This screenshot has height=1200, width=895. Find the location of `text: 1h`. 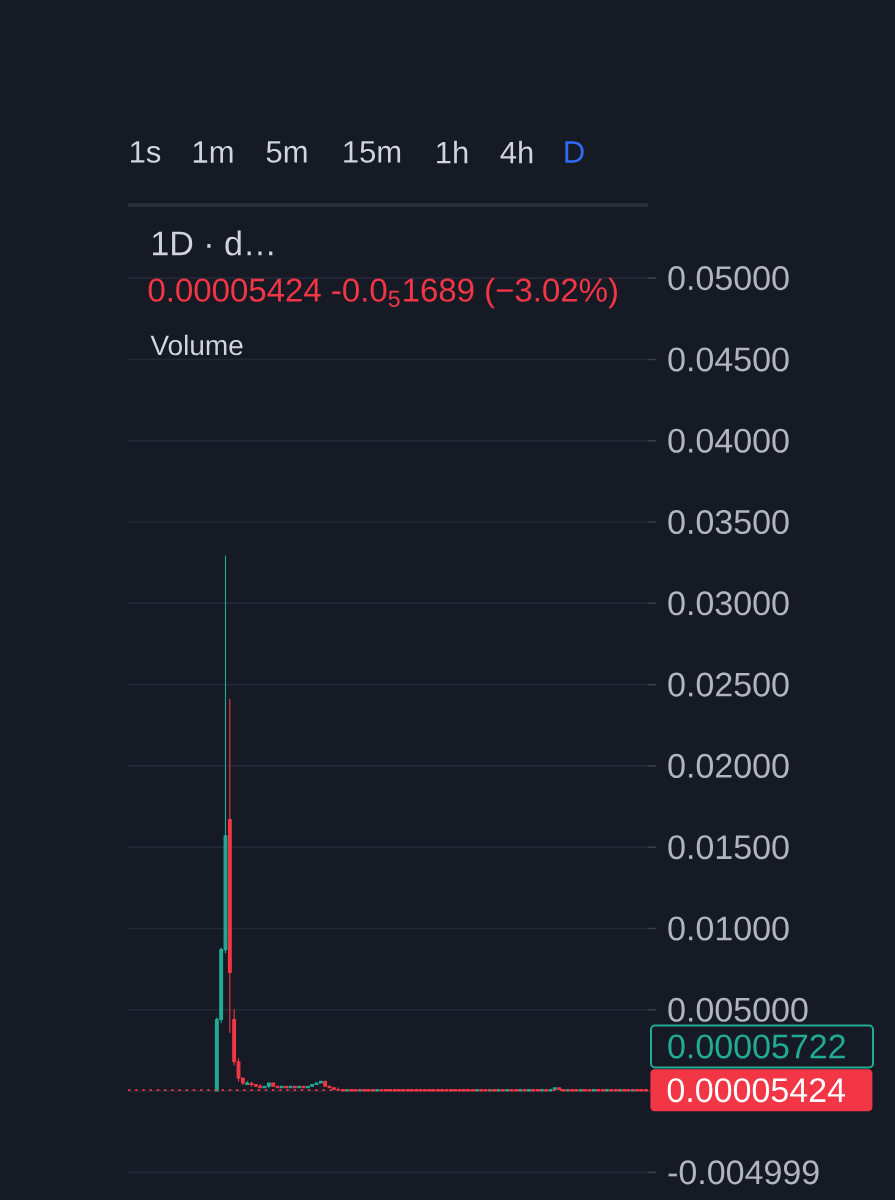

text: 1h is located at coordinates (452, 152).